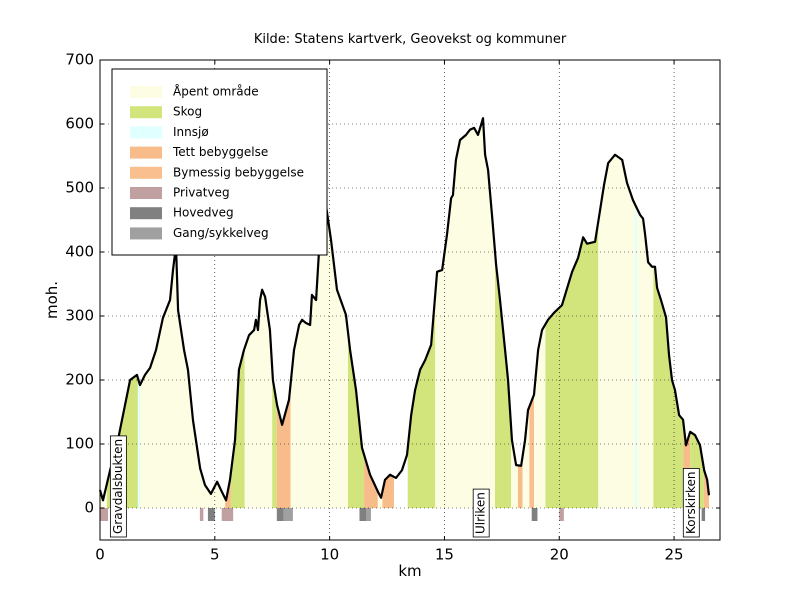 The height and width of the screenshot is (600, 800). I want to click on x-tick-label: 0, so click(100, 555).